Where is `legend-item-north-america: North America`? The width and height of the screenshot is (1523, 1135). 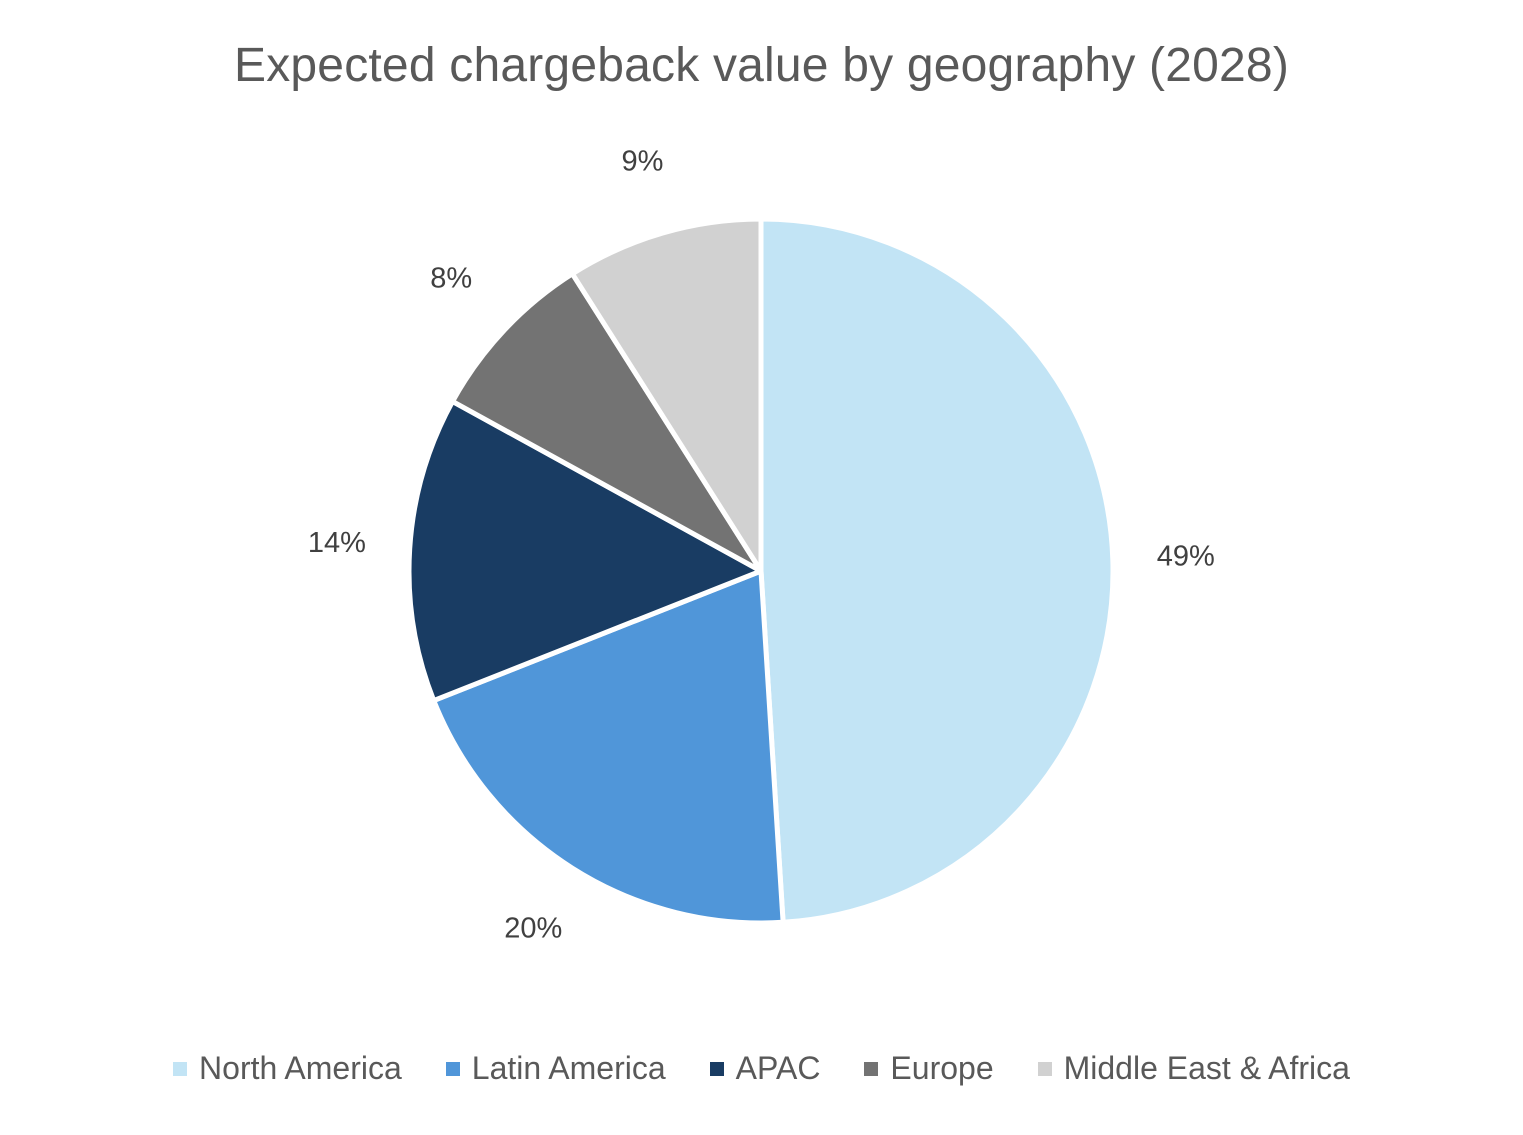 legend-item-north-america: North America is located at coordinates (287, 1068).